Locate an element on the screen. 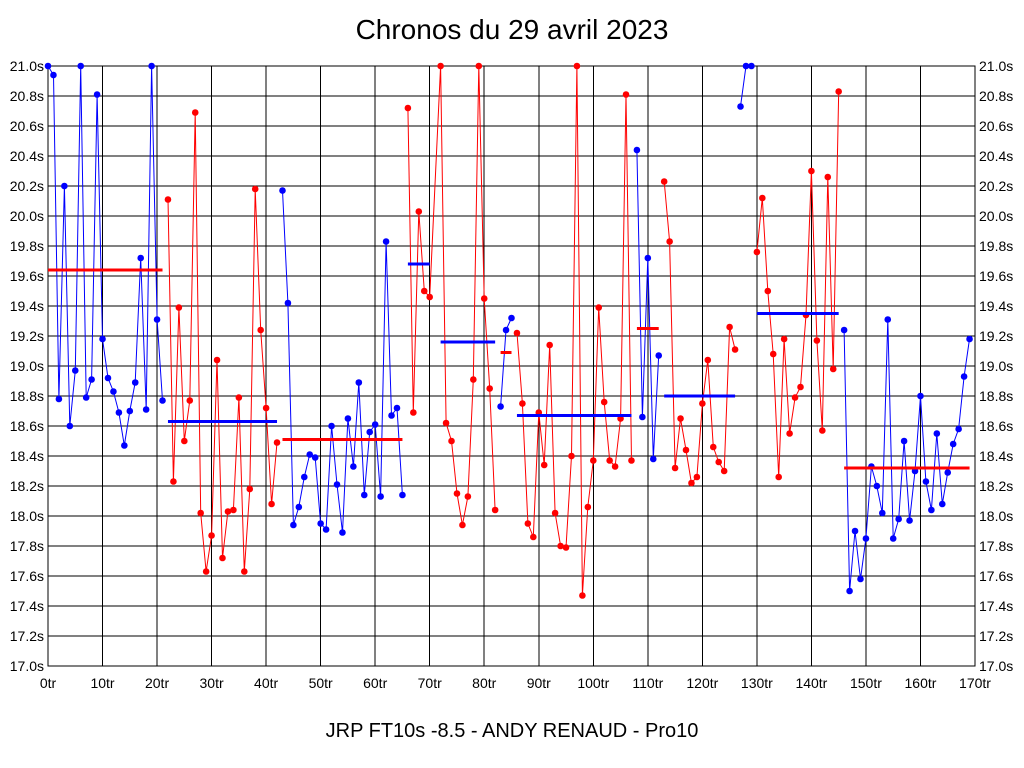 The height and width of the screenshot is (768, 1024). y-tick-label-left: 19.0s is located at coordinates (27, 366).